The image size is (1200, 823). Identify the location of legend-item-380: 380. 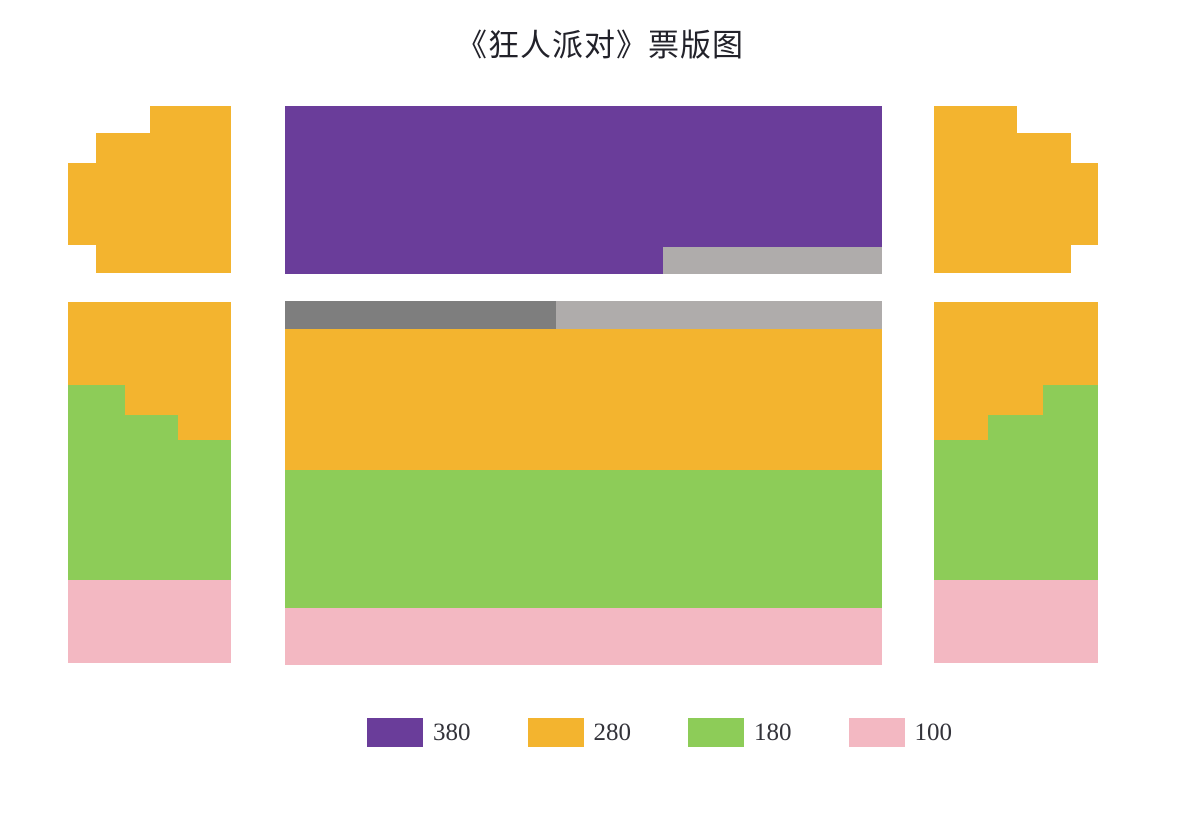
(419, 732).